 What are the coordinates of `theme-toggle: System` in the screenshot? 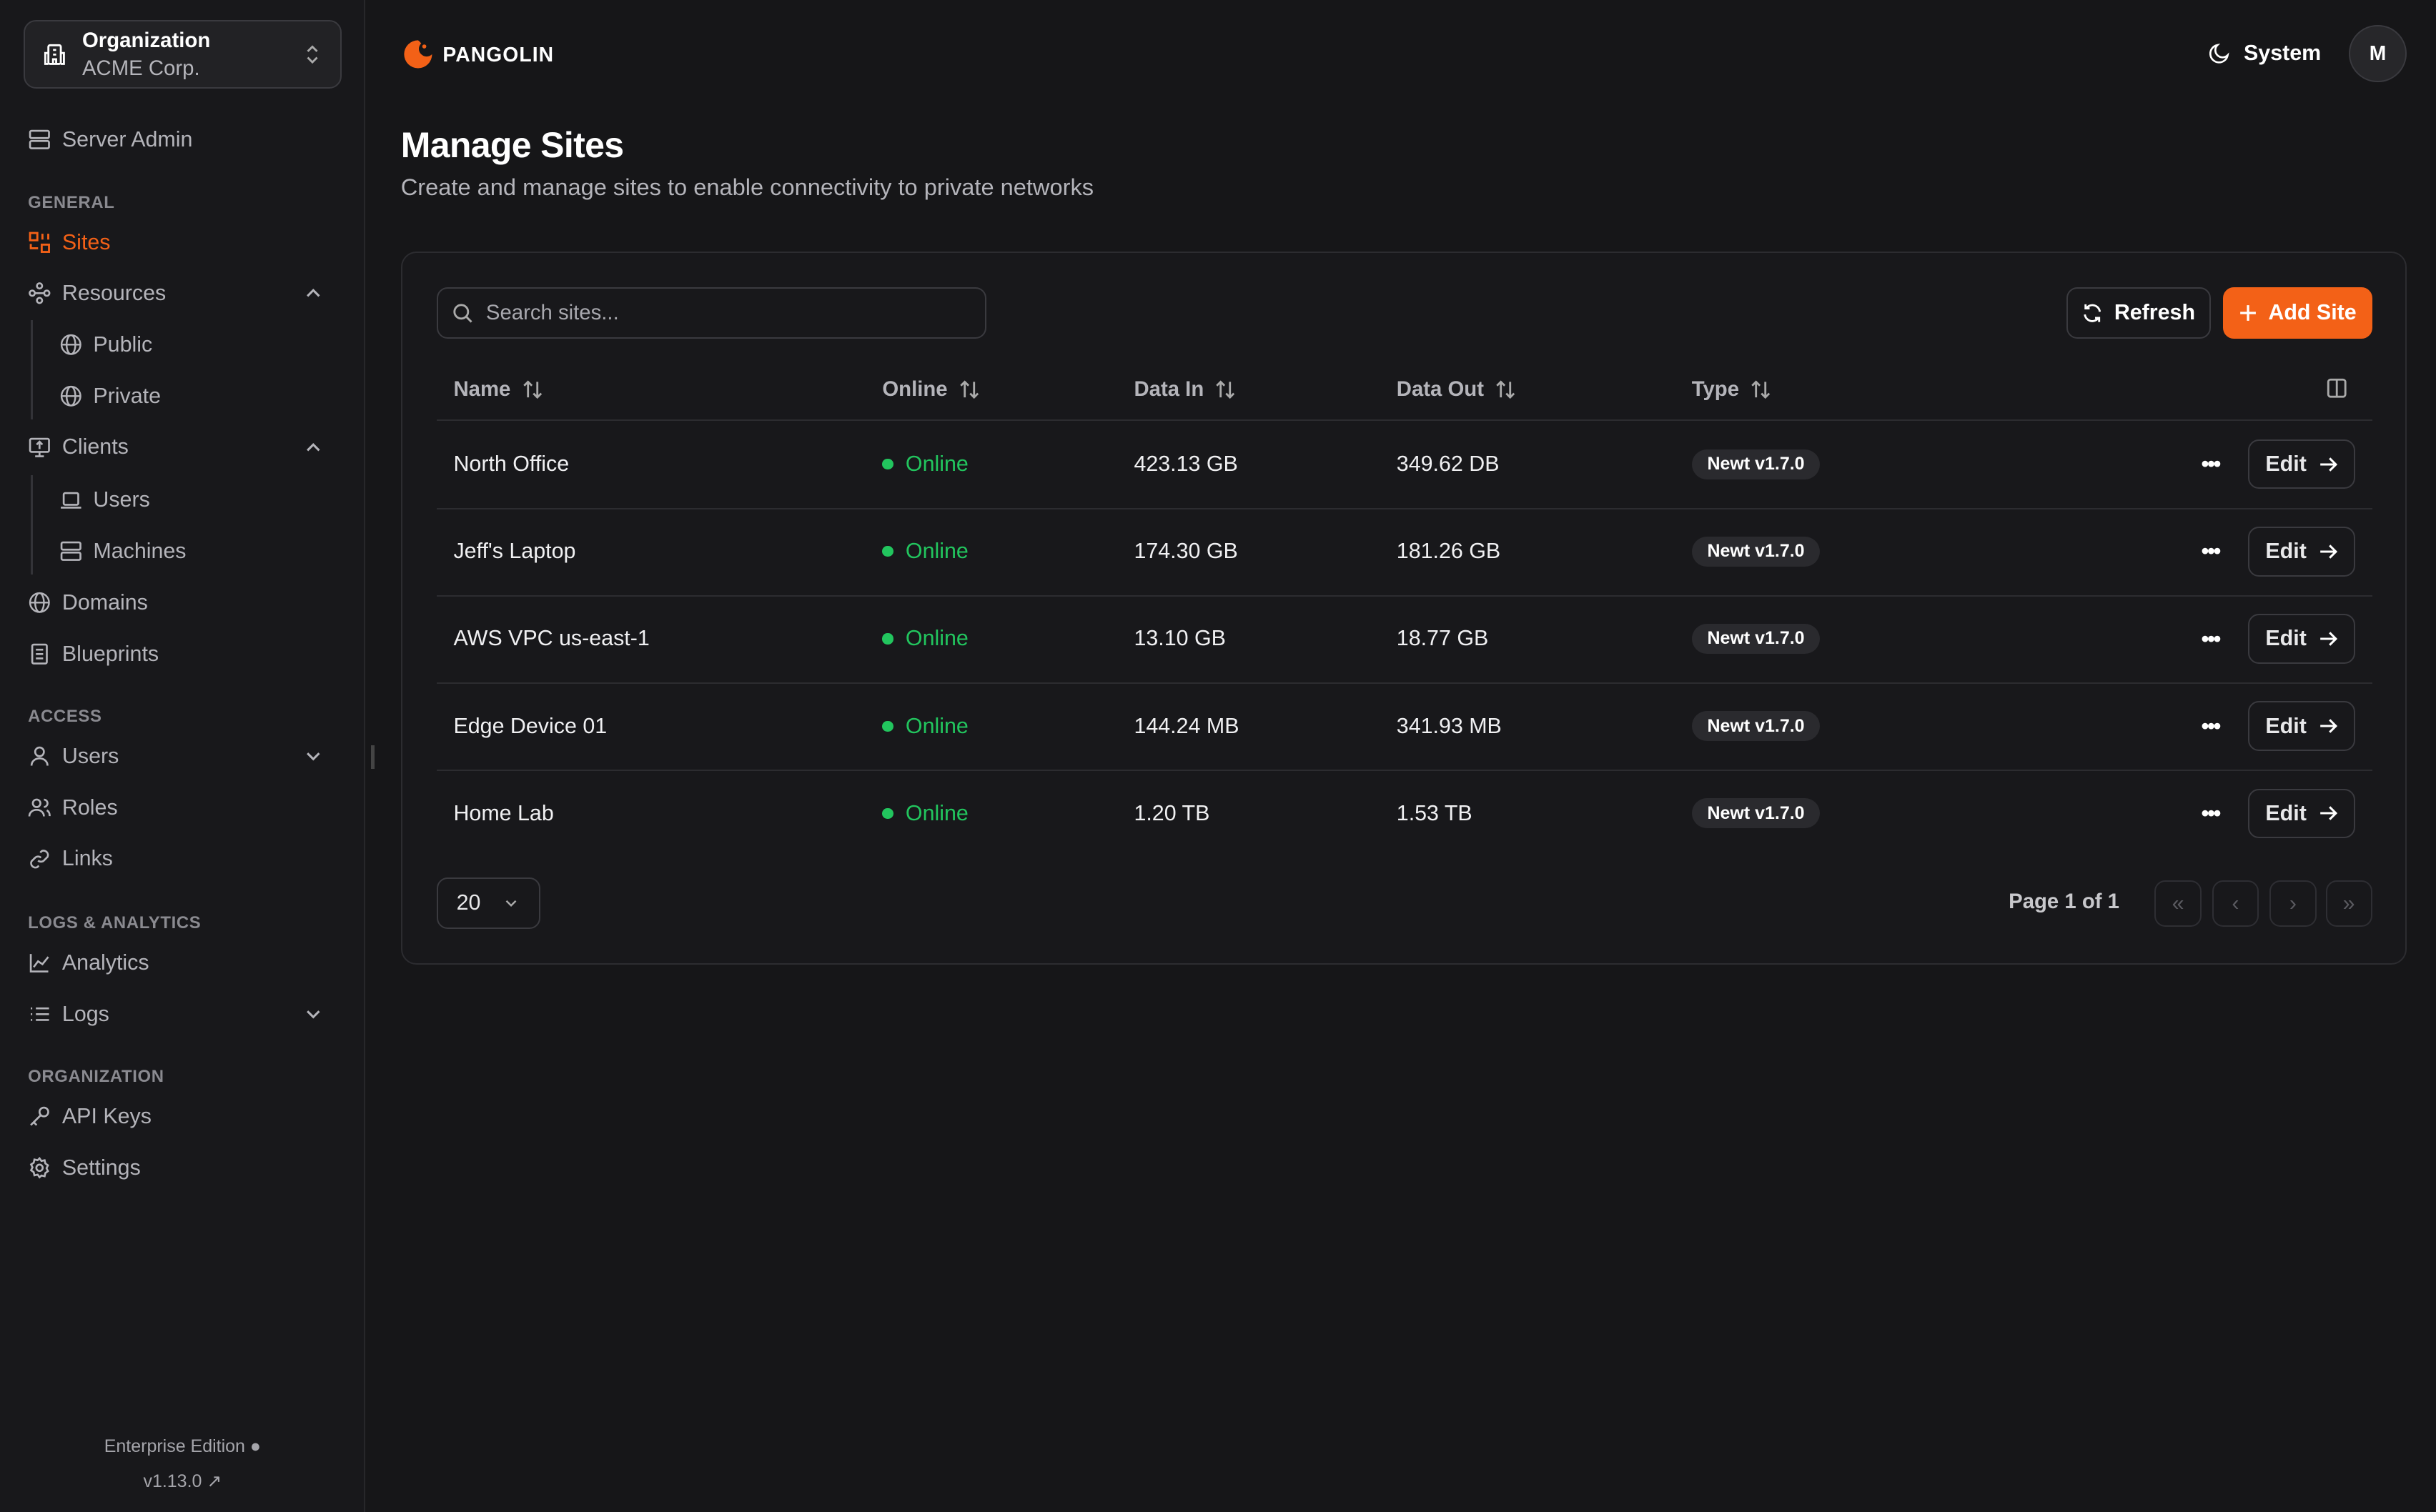 It's located at (2264, 54).